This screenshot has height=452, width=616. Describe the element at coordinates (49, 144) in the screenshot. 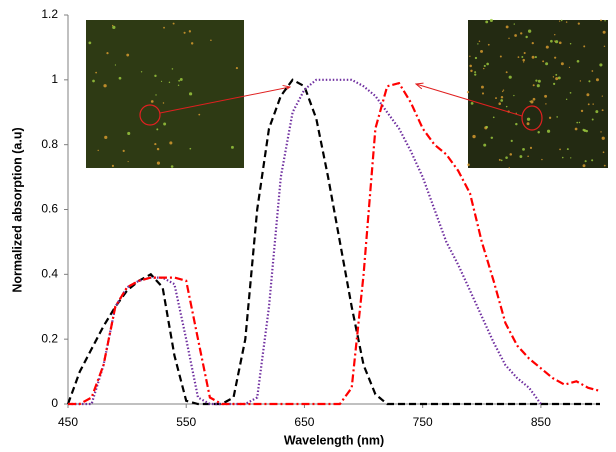

I see `y-tick-label: 0.8` at that location.